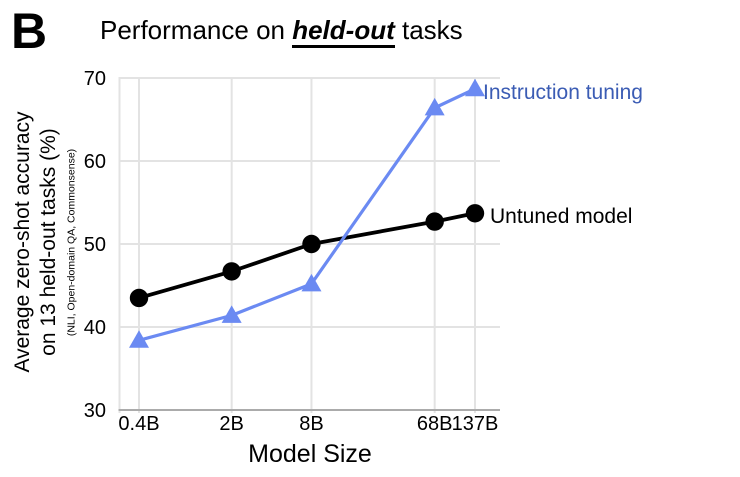  Describe the element at coordinates (22, 242) in the screenshot. I see `y-axis-label-line1: Average zero-shot accuracy` at that location.